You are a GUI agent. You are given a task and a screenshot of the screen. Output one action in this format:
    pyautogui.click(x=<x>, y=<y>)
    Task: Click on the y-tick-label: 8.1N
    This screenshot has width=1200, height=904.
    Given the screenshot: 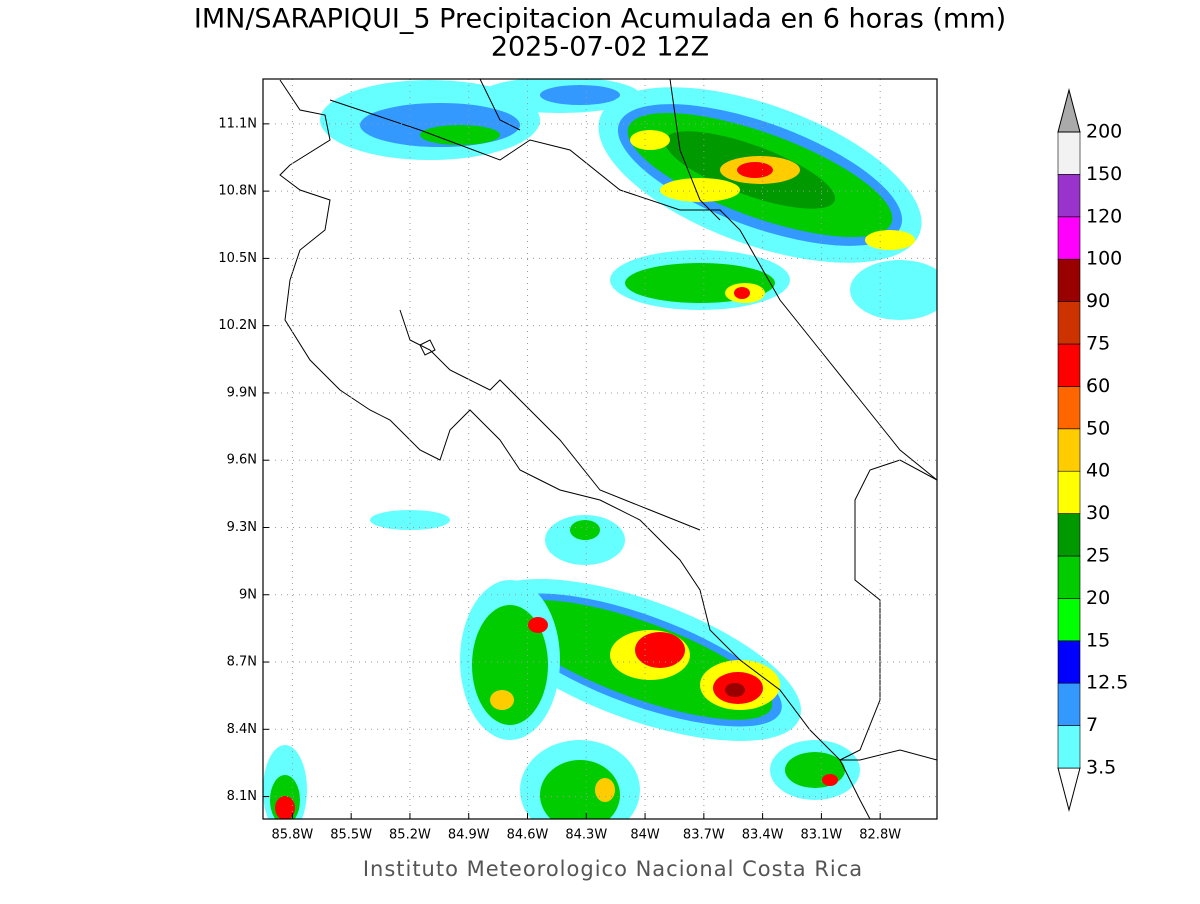 What is the action you would take?
    pyautogui.click(x=242, y=796)
    